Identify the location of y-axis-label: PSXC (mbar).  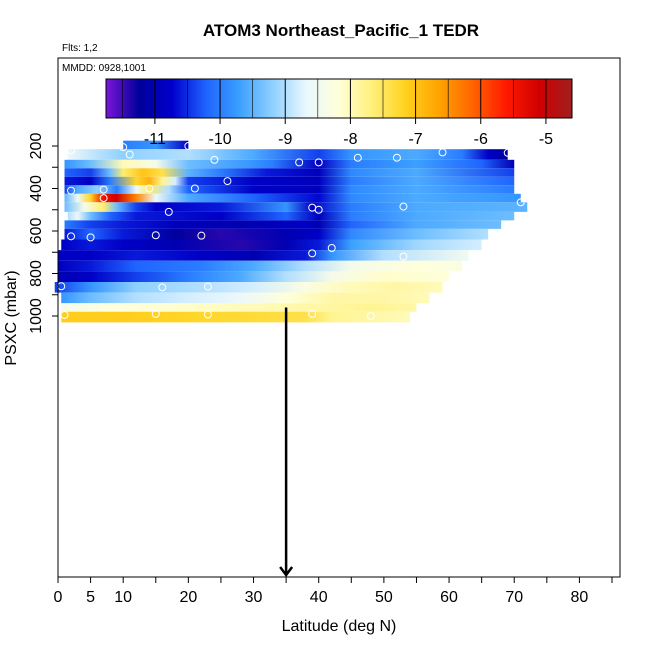
(11, 317).